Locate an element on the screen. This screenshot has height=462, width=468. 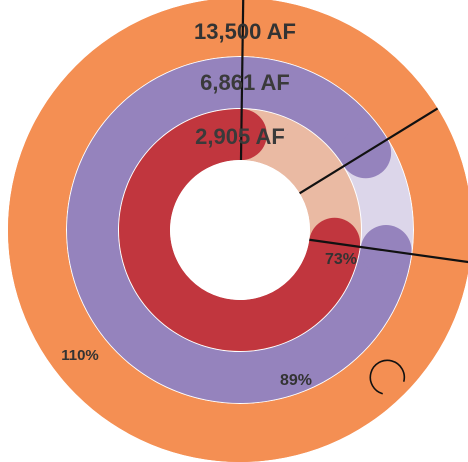
outer-ring-value-label: 13,500 AF is located at coordinates (245, 31).